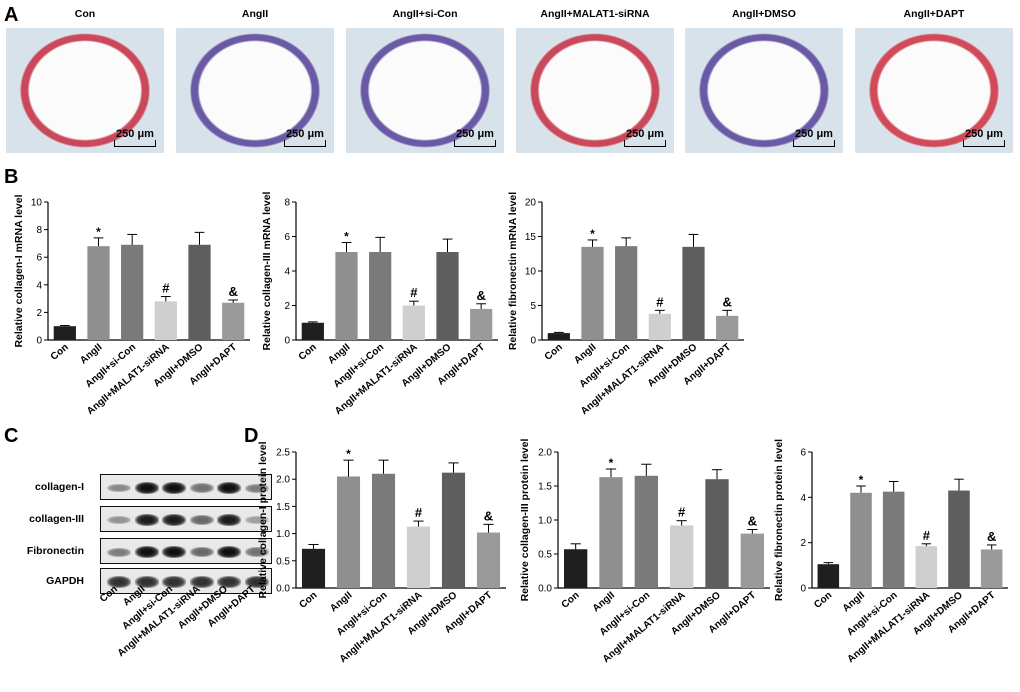 The height and width of the screenshot is (692, 1020). What do you see at coordinates (545, 555) in the screenshot?
I see `y-tick-label: 0.5` at bounding box center [545, 555].